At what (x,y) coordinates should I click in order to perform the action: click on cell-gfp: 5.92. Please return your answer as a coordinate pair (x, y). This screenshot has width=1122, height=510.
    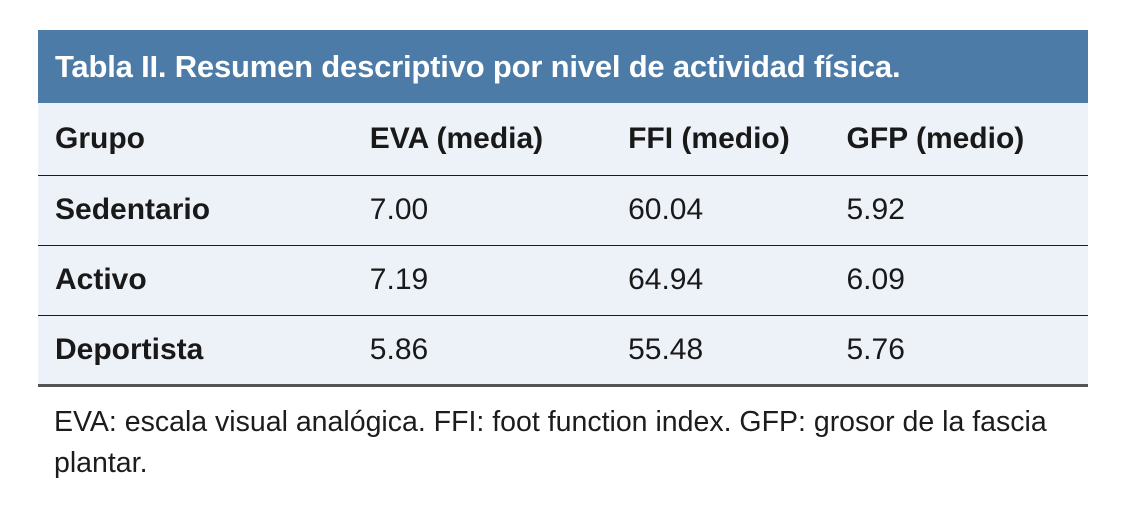
    Looking at the image, I should click on (967, 210).